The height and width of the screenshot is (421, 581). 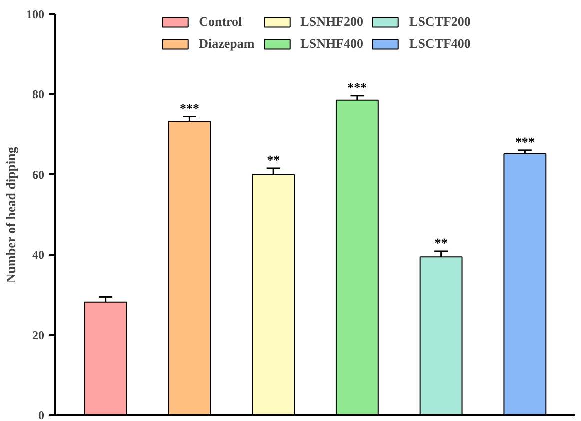 What do you see at coordinates (440, 44) in the screenshot?
I see `legend-label: LSCTF400` at bounding box center [440, 44].